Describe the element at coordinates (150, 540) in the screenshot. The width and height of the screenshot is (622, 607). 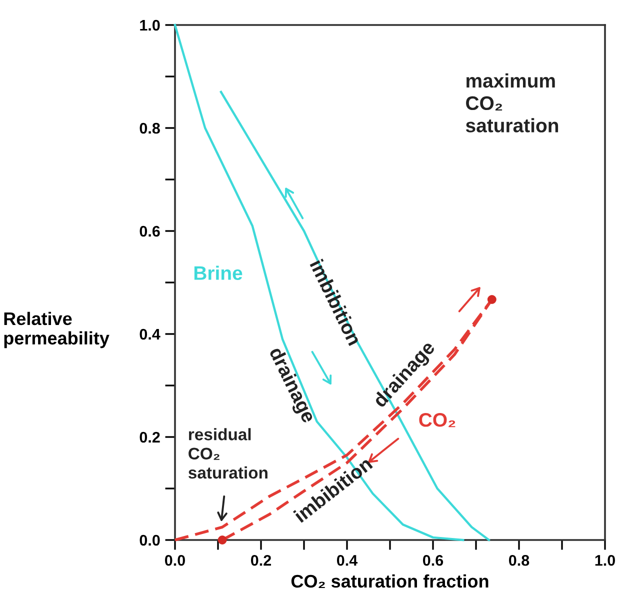
I see `y-tick-label: 0.0` at that location.